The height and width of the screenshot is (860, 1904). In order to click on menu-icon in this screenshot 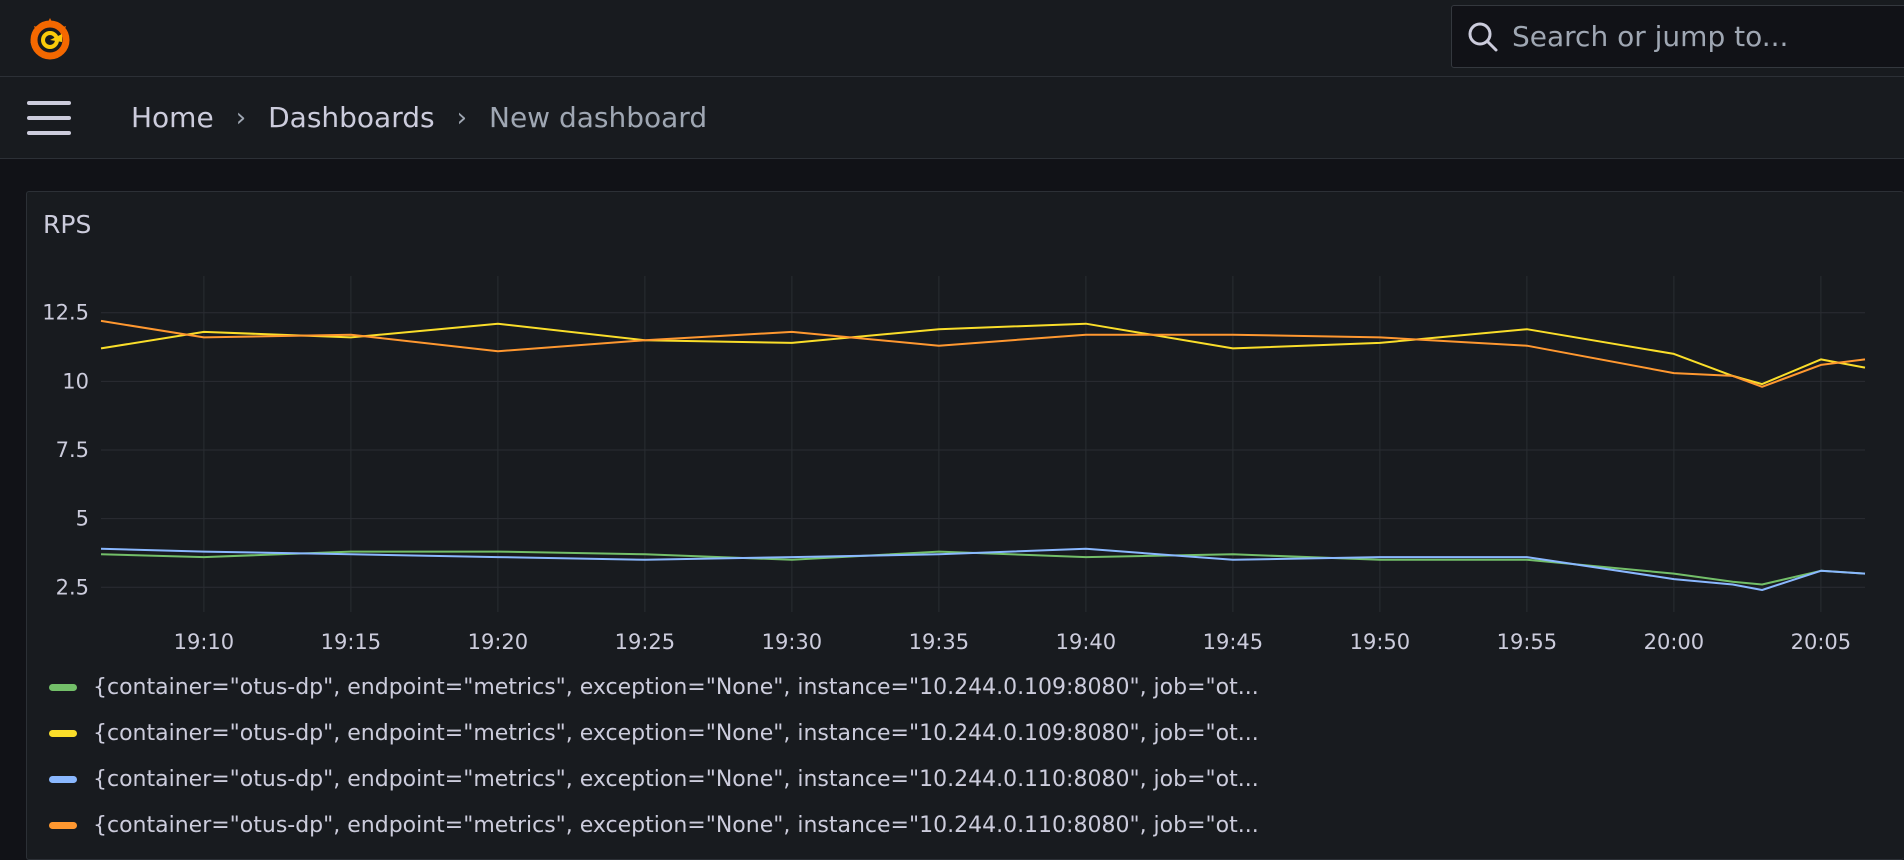, I will do `click(49, 117)`.